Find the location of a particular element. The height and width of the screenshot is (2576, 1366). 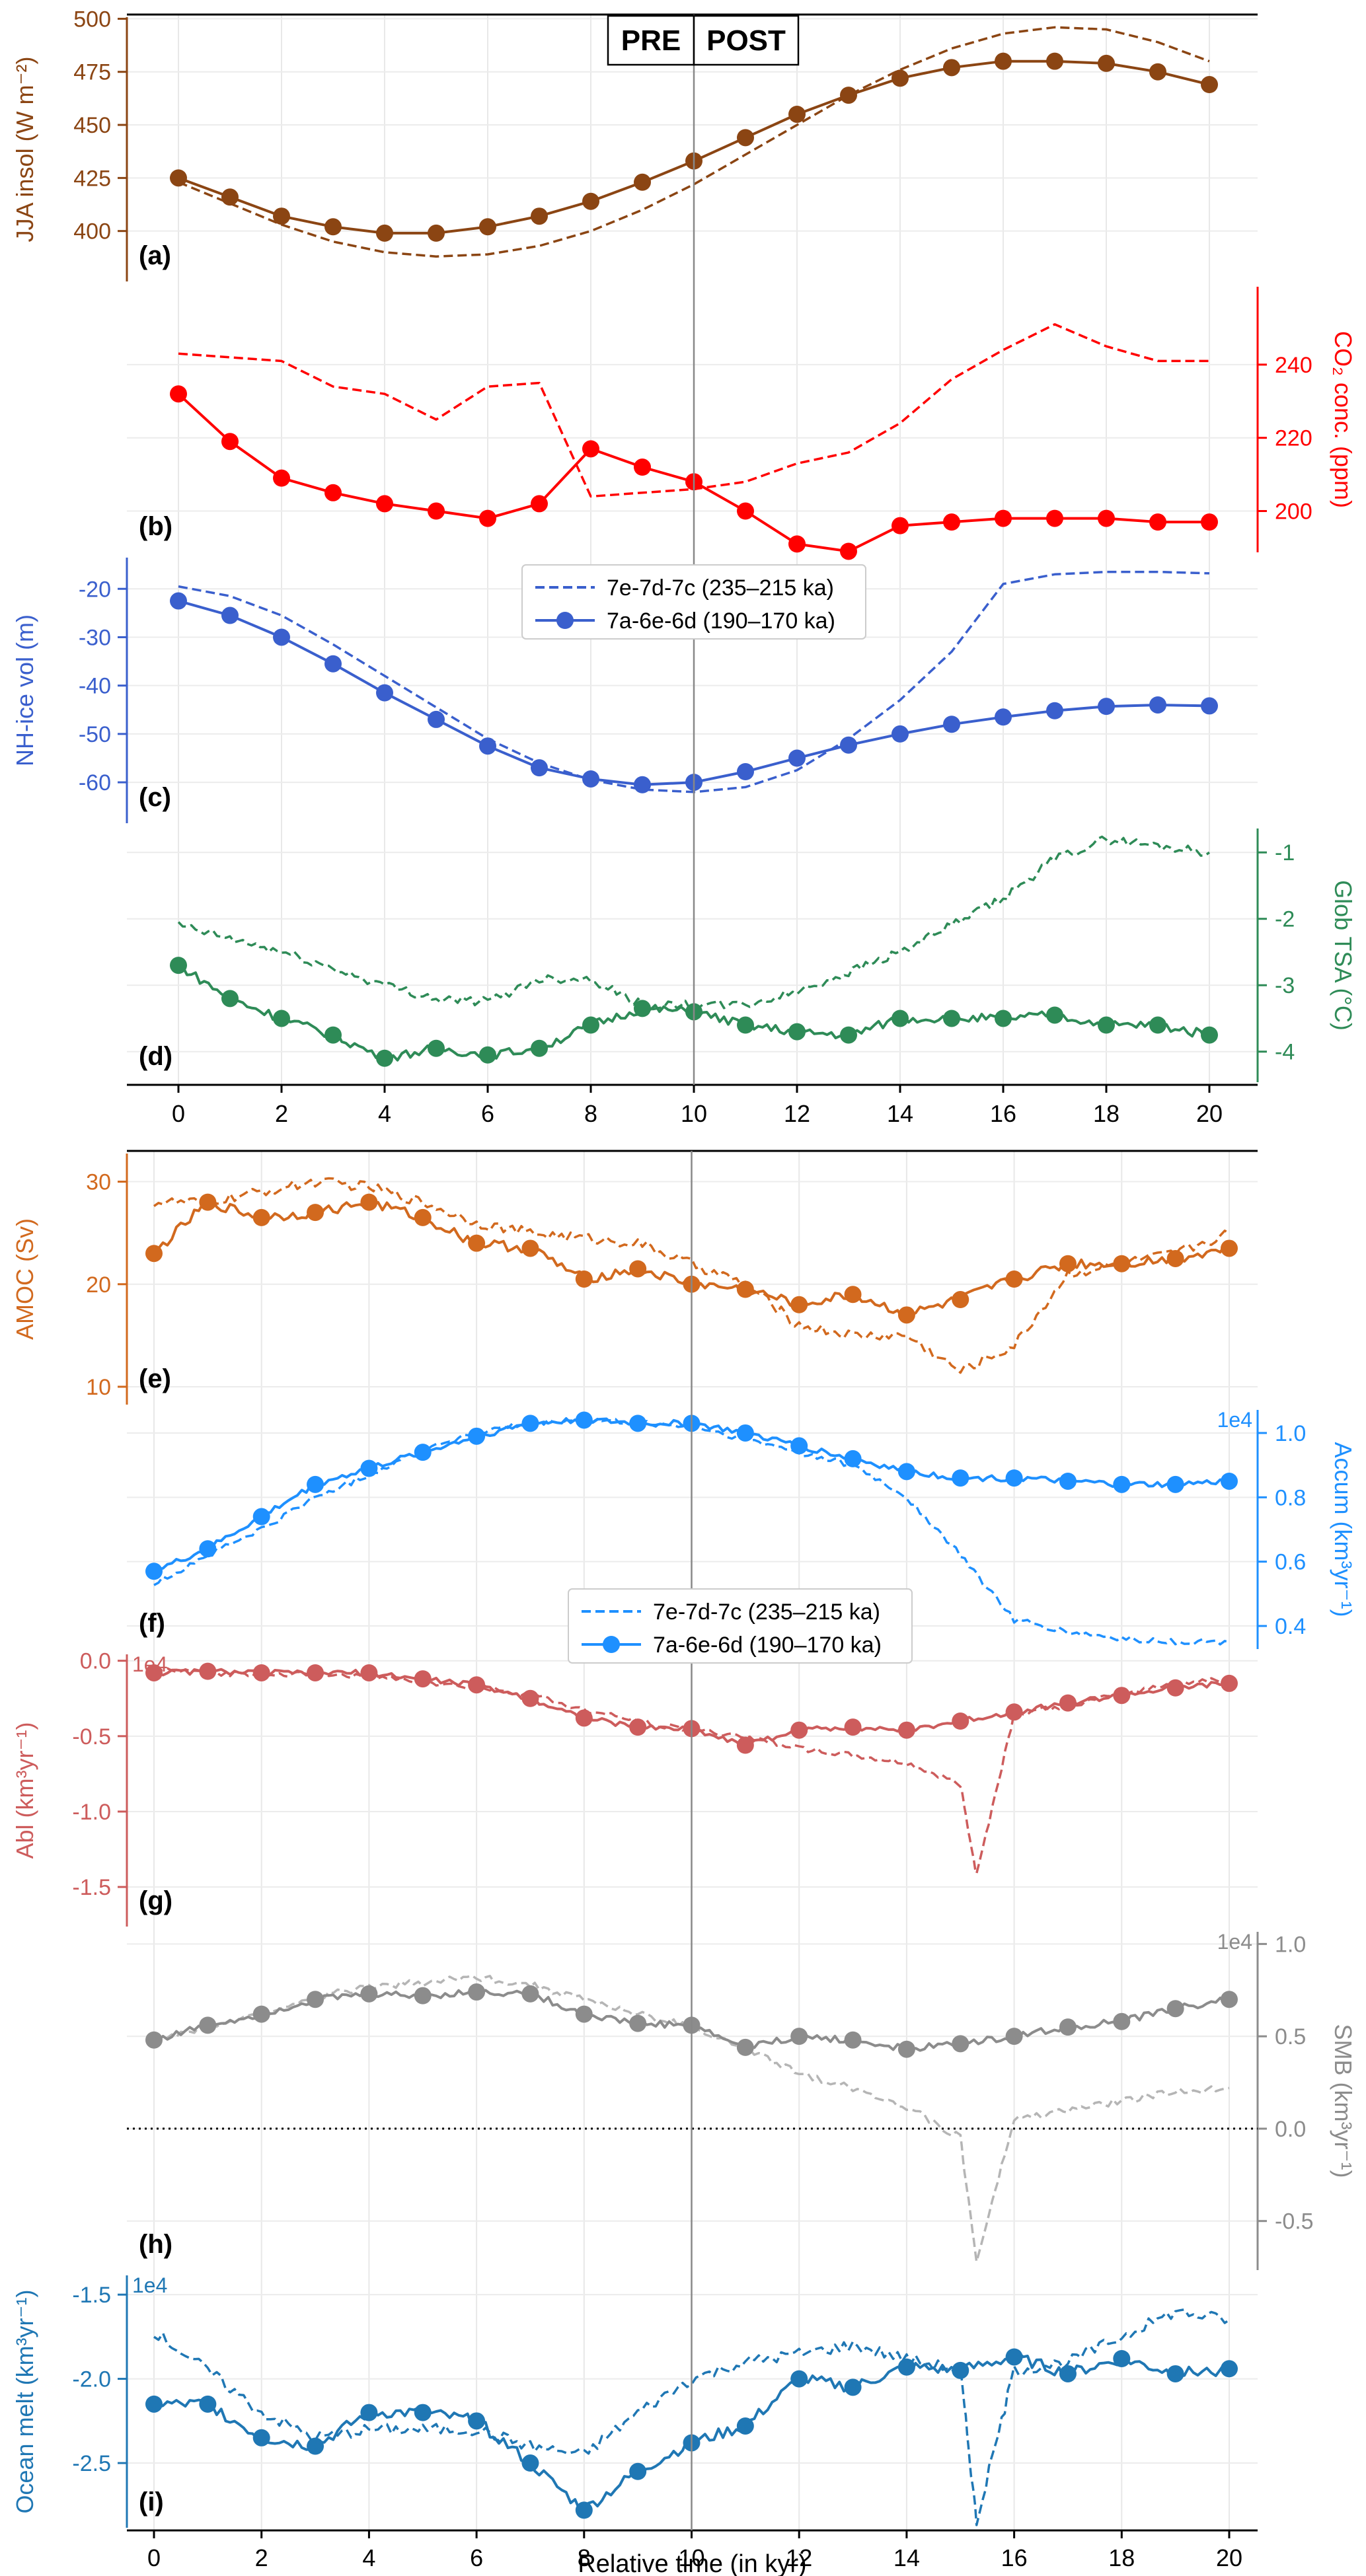

x-tick-label: 8 is located at coordinates (584, 2557).